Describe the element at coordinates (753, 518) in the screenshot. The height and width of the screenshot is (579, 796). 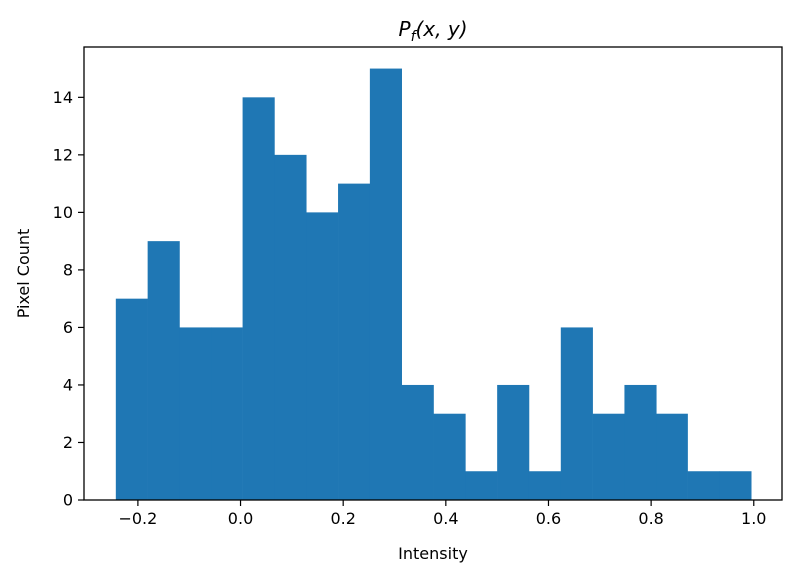
I see `x-tick-label: 1.0` at that location.